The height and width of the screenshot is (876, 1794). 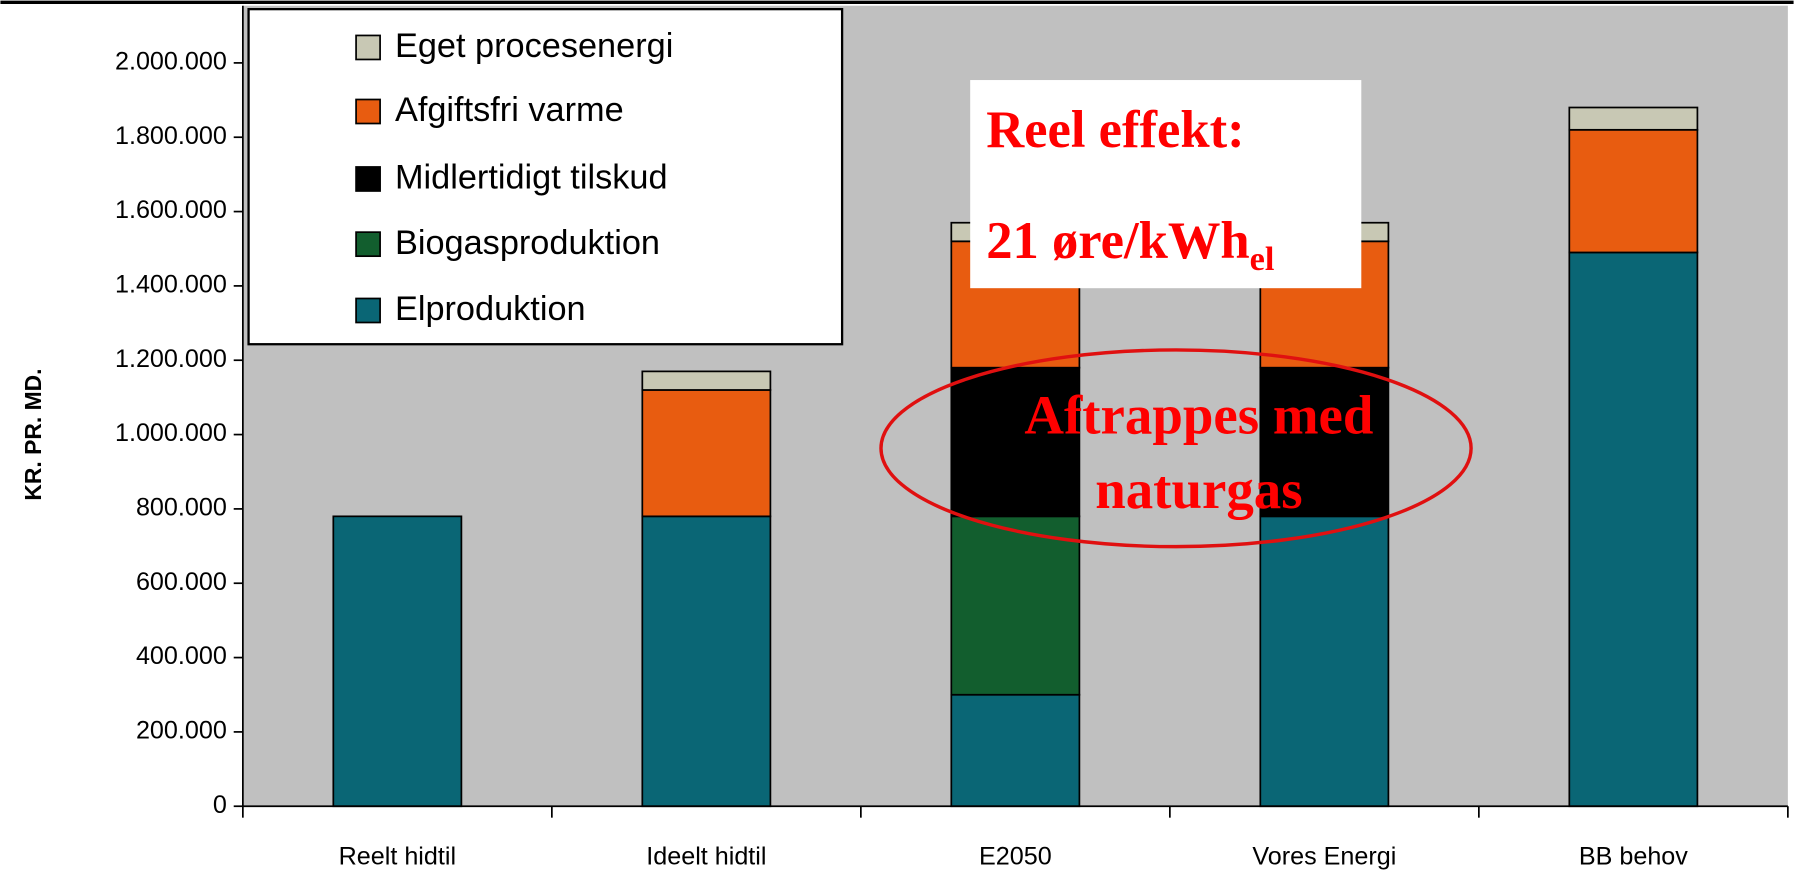 I want to click on y-tick-label: 1.600.000, so click(x=171, y=210).